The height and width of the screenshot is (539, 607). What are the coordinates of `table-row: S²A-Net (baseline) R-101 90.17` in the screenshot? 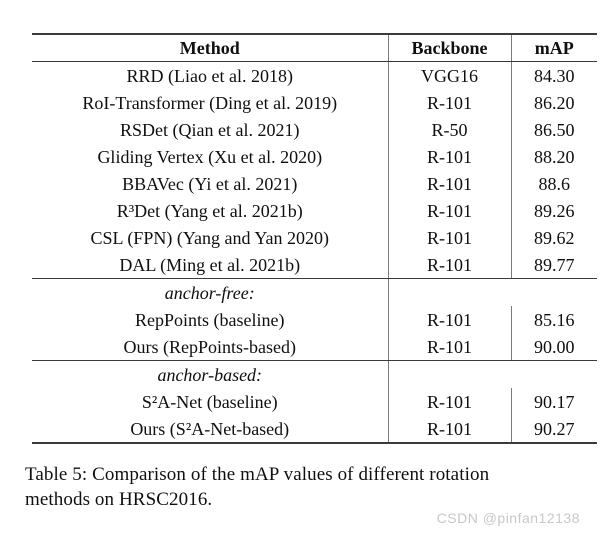 It's located at (314, 401).